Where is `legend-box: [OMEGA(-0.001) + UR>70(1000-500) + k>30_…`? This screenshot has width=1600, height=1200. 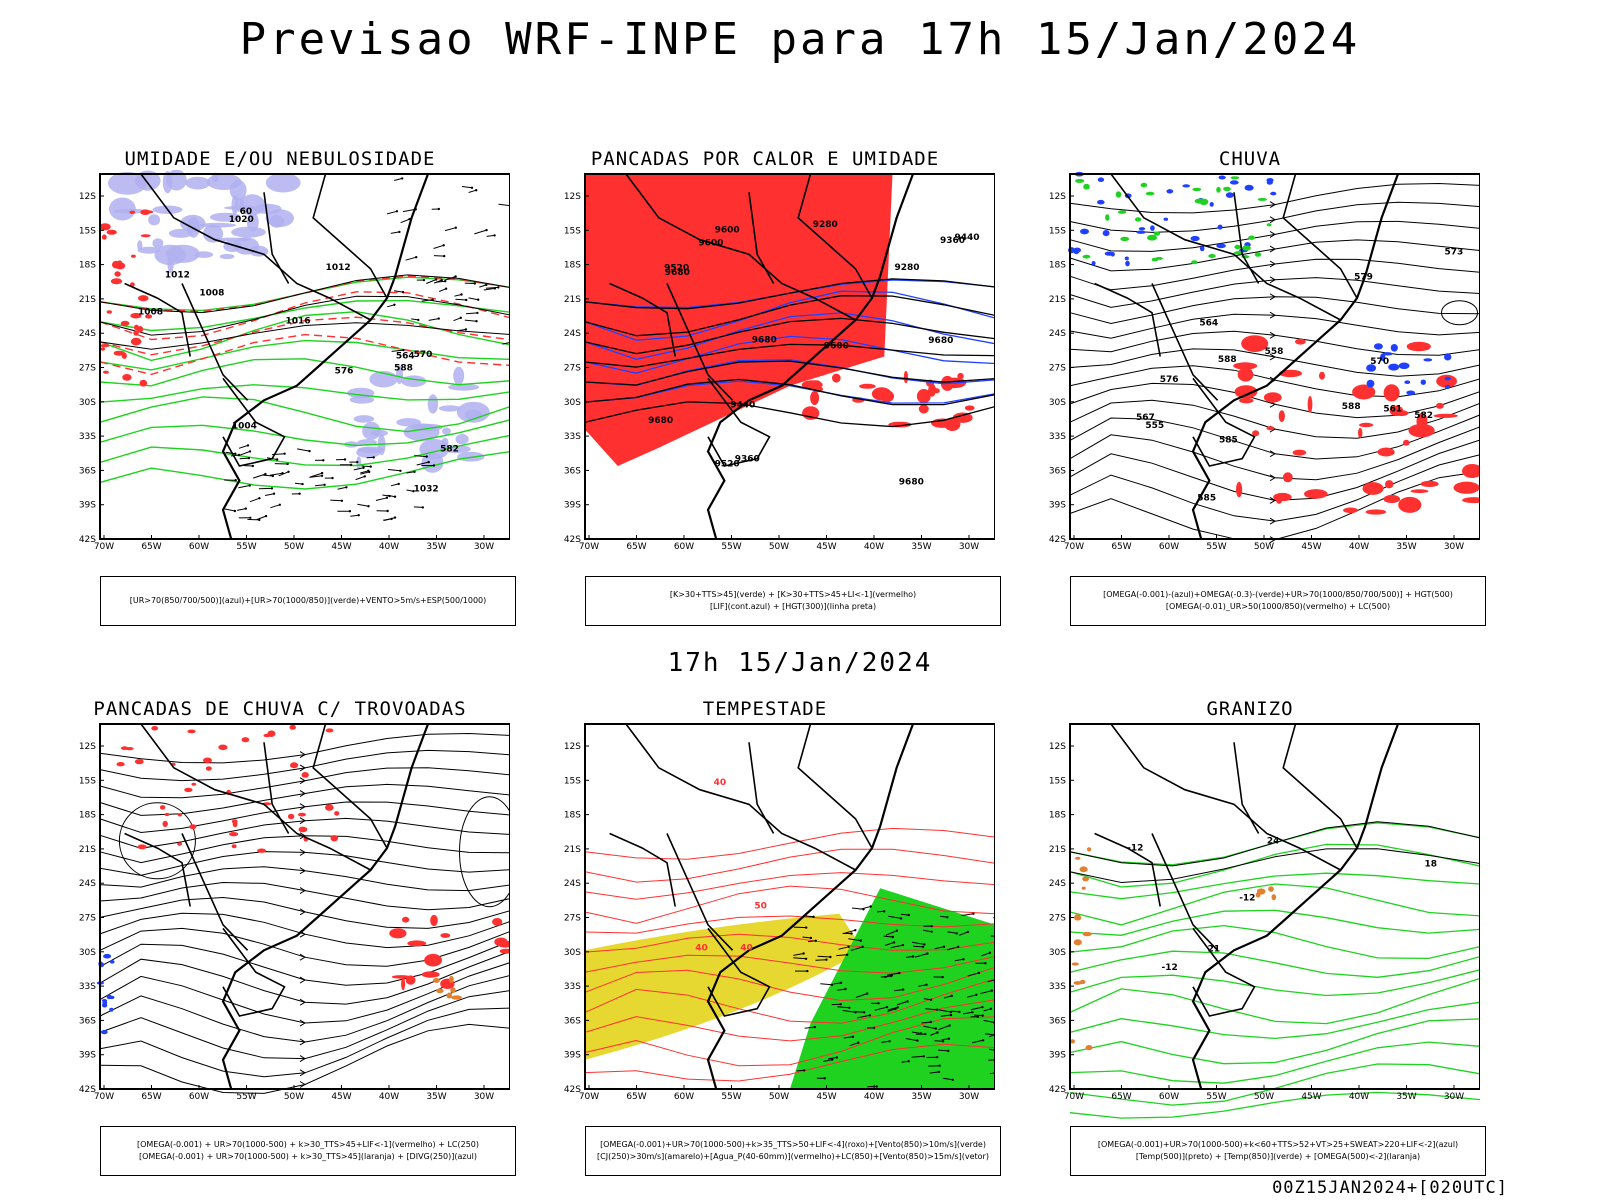
legend-box: [OMEGA(-0.001) + UR>70(1000-500) + k>30_… is located at coordinates (308, 1151).